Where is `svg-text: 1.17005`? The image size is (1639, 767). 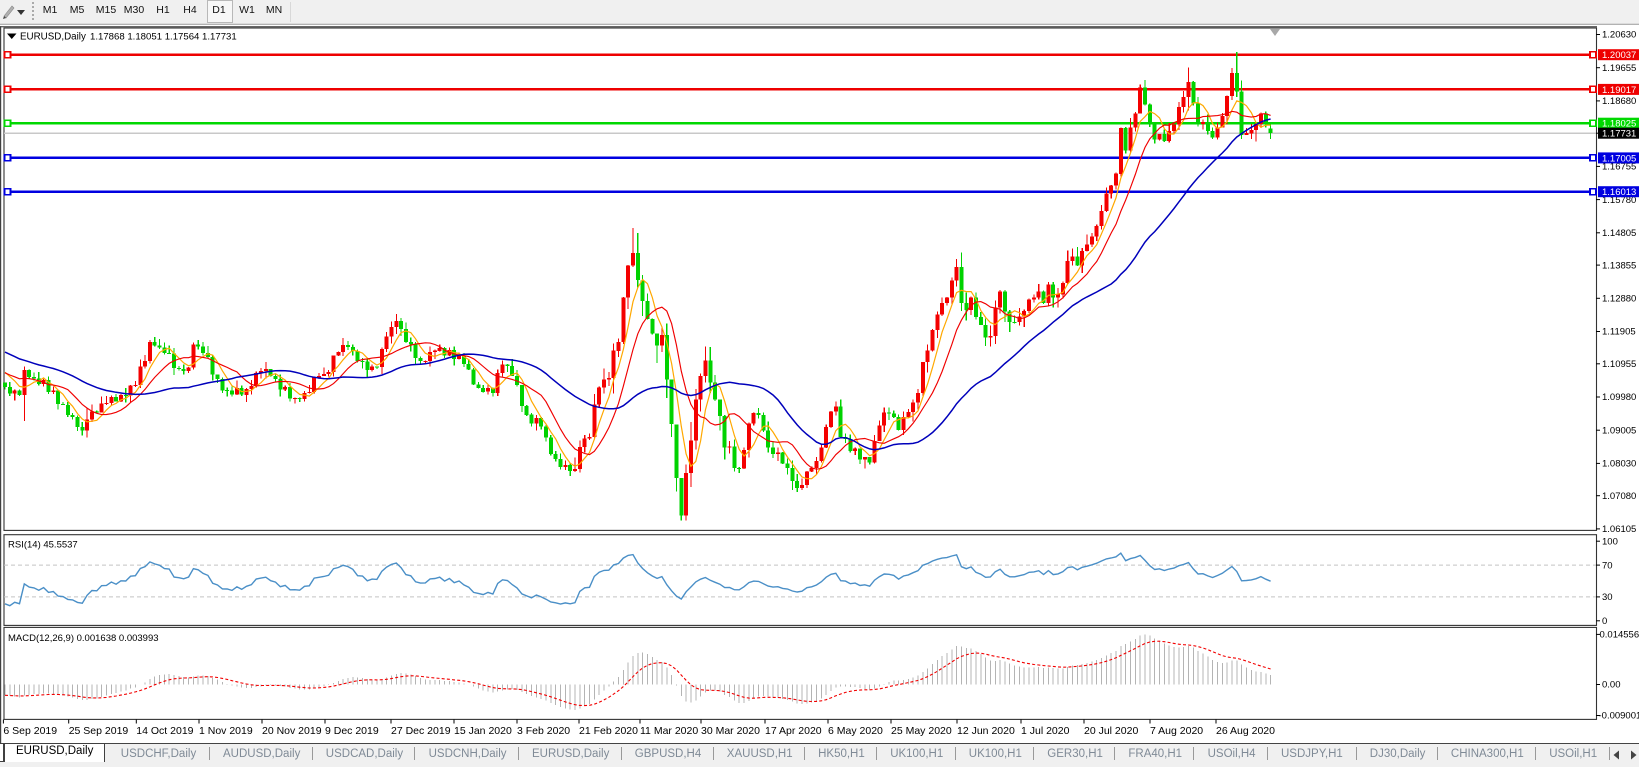
svg-text: 1.17005 is located at coordinates (1619, 158).